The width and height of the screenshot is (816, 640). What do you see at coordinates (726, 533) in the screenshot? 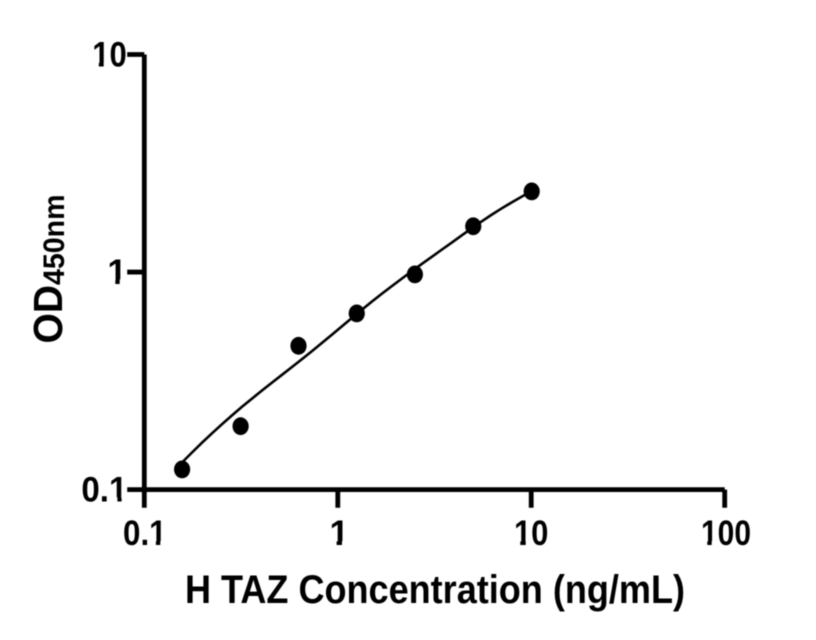
I see `svg-text: 100` at bounding box center [726, 533].